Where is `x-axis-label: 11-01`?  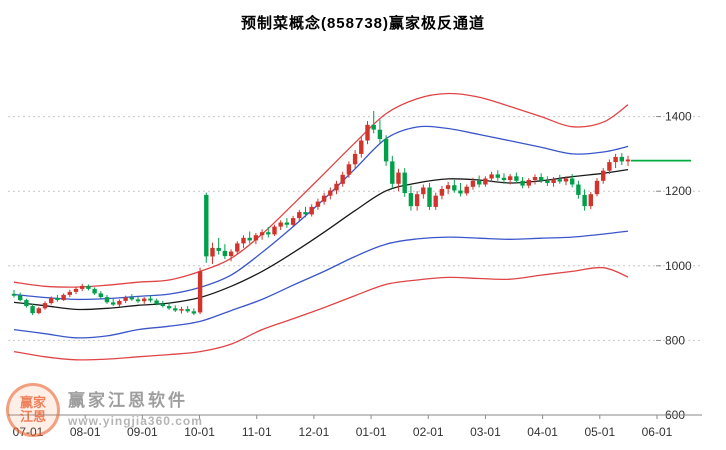
x-axis-label: 11-01 is located at coordinates (257, 432).